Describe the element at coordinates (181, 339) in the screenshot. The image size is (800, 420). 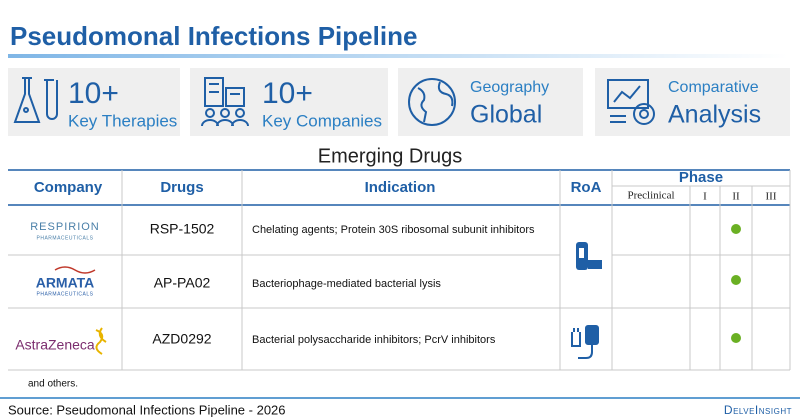
I see `drug: AZD0292` at that location.